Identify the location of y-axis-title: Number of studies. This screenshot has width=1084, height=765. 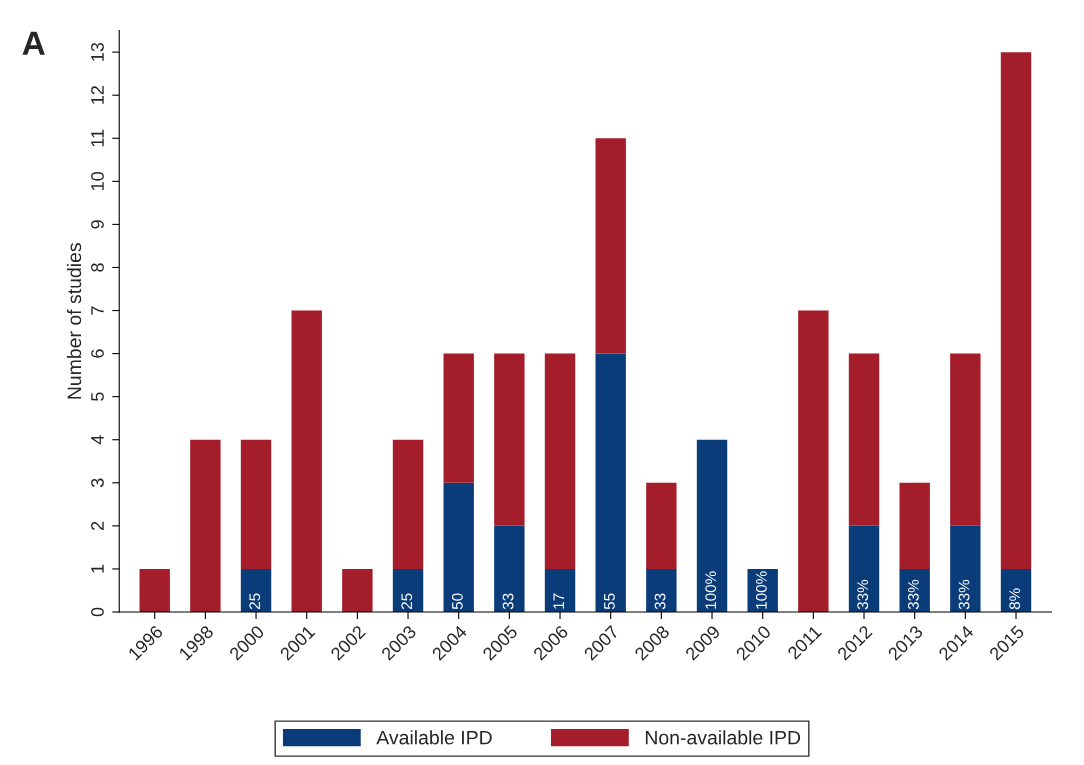
(74, 321).